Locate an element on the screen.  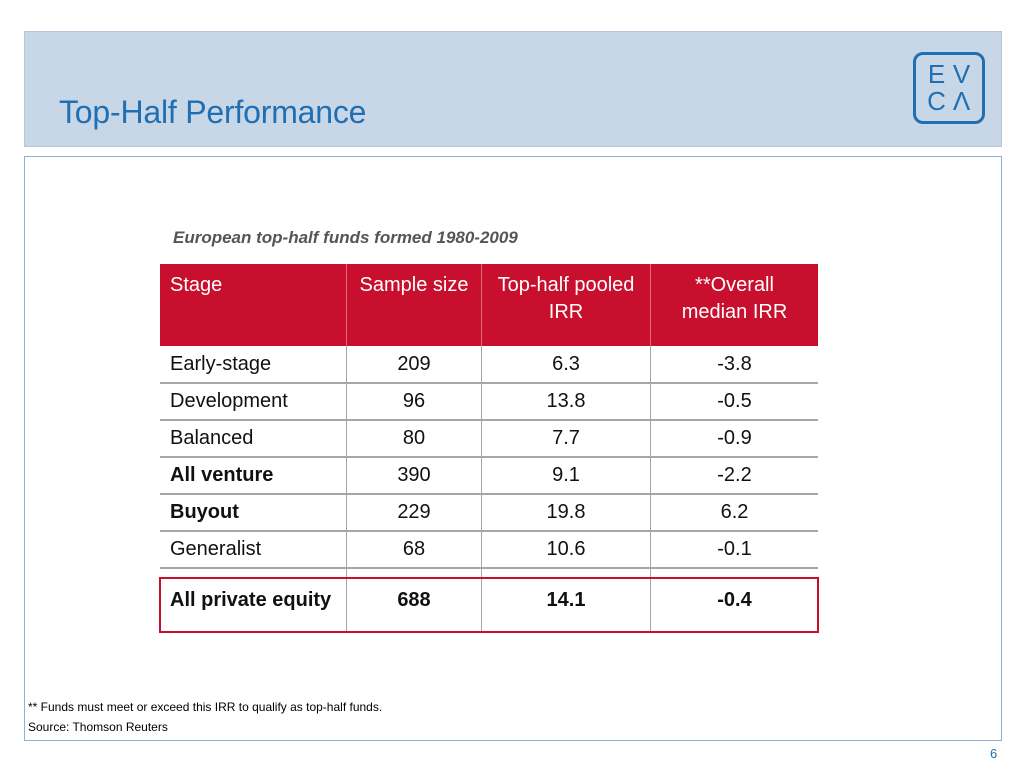
top-half-cell: 6.3 is located at coordinates (566, 365).